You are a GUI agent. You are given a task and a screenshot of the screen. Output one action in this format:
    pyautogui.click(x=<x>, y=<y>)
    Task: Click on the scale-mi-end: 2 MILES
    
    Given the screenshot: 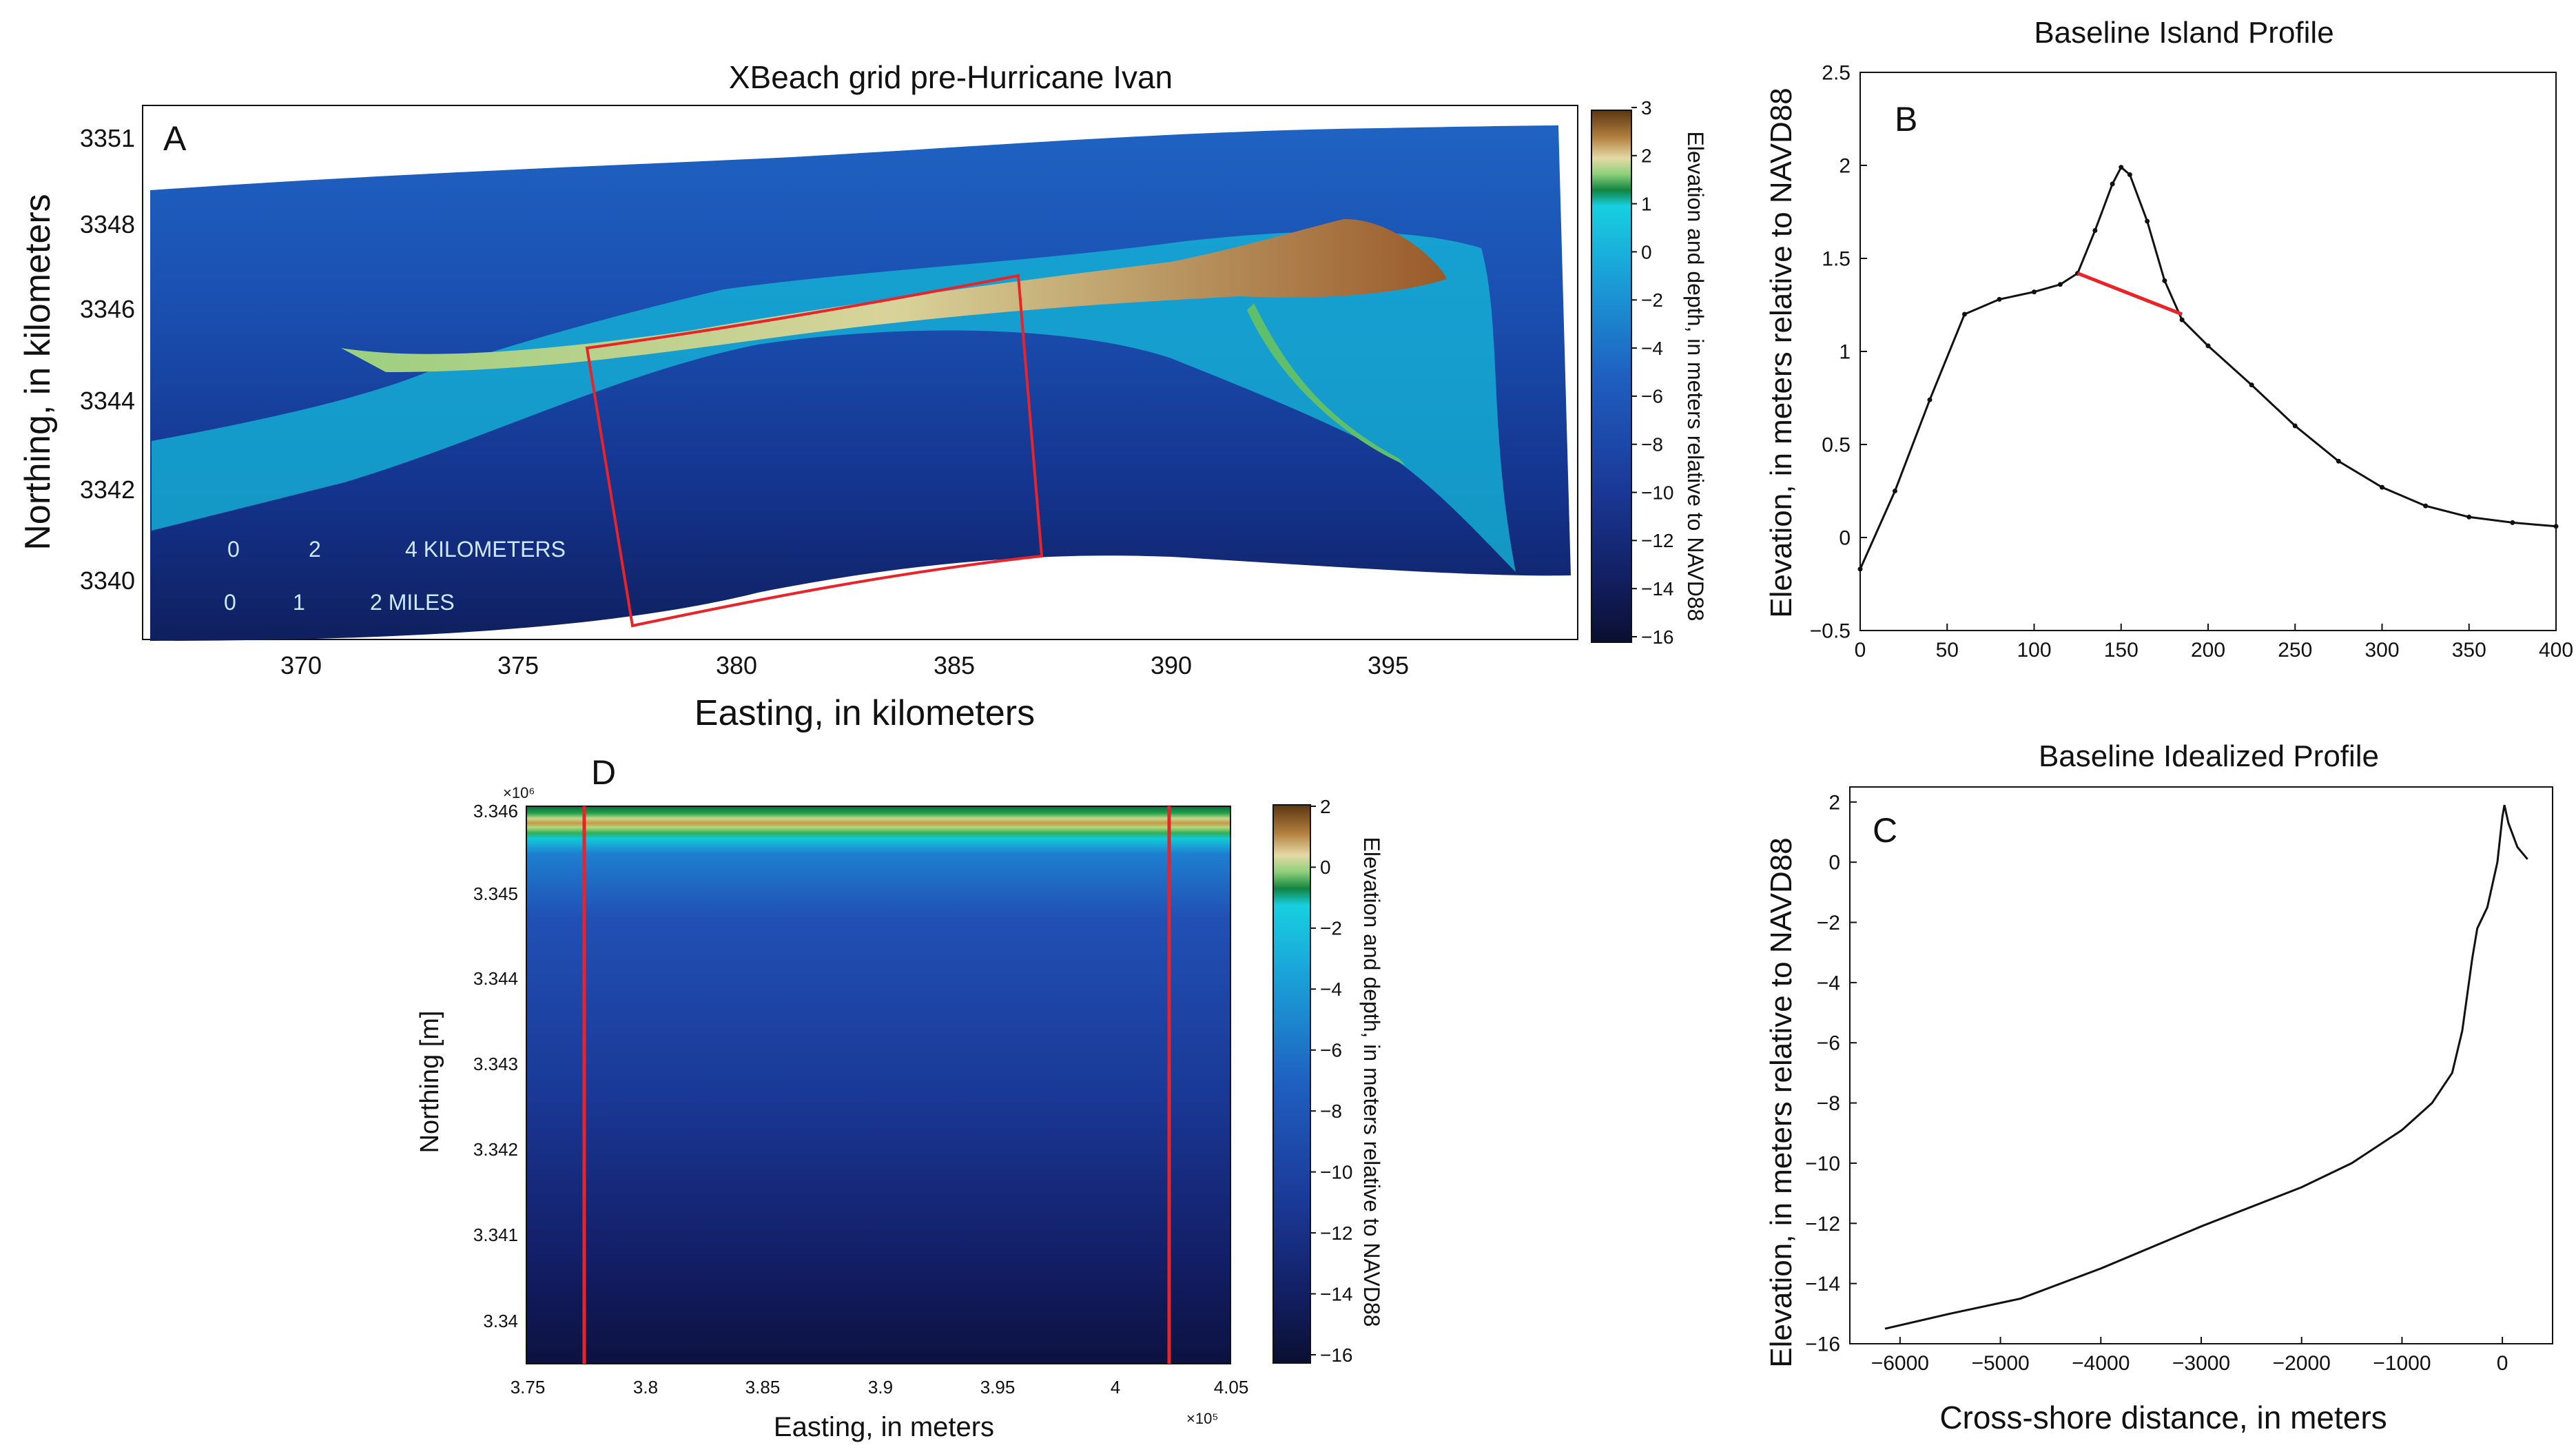 What is the action you would take?
    pyautogui.click(x=412, y=602)
    